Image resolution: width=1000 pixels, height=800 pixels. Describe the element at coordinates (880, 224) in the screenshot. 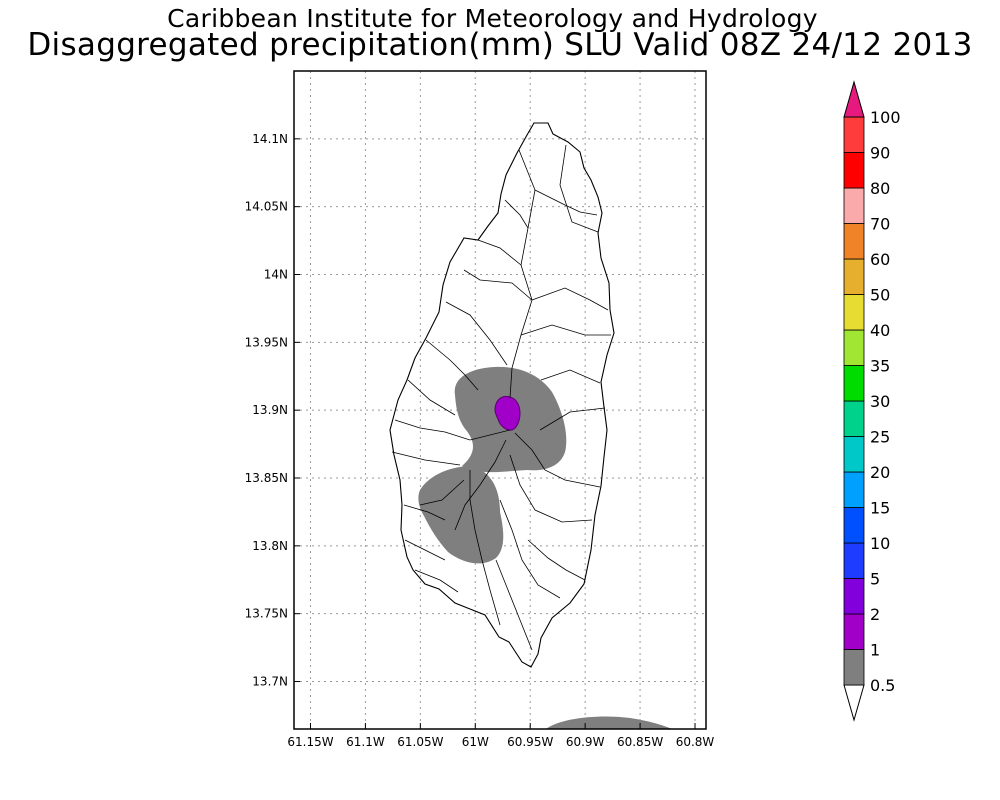

I see `colorbar-label: 70` at that location.